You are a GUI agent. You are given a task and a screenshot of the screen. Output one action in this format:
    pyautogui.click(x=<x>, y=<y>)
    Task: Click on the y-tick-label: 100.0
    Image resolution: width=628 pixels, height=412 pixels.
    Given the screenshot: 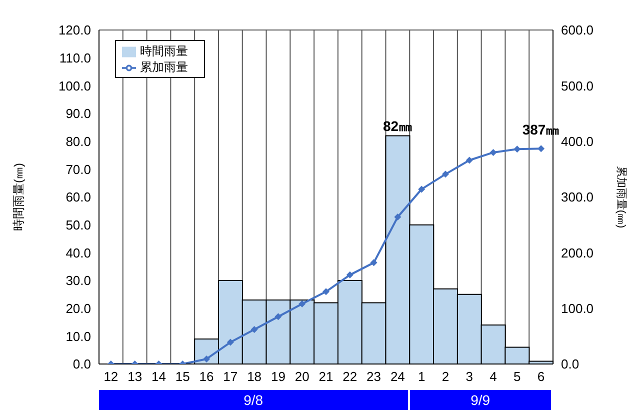 What is the action you would take?
    pyautogui.click(x=74, y=86)
    